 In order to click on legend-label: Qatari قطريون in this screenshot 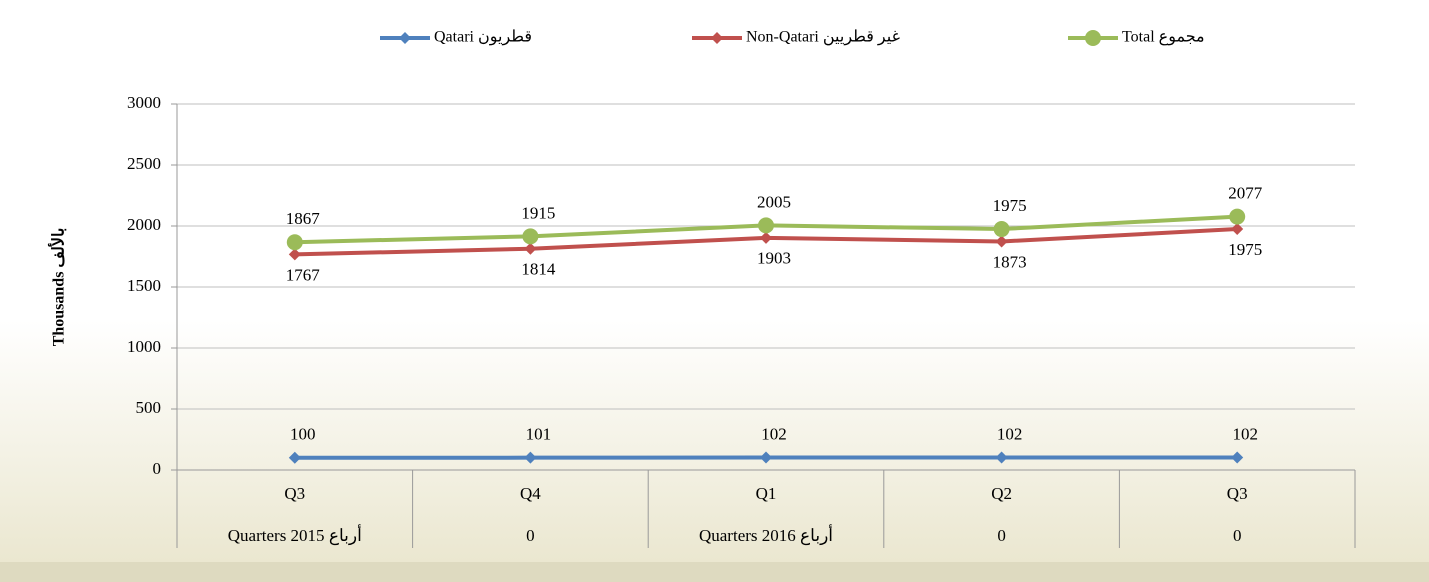, I will do `click(483, 37)`.